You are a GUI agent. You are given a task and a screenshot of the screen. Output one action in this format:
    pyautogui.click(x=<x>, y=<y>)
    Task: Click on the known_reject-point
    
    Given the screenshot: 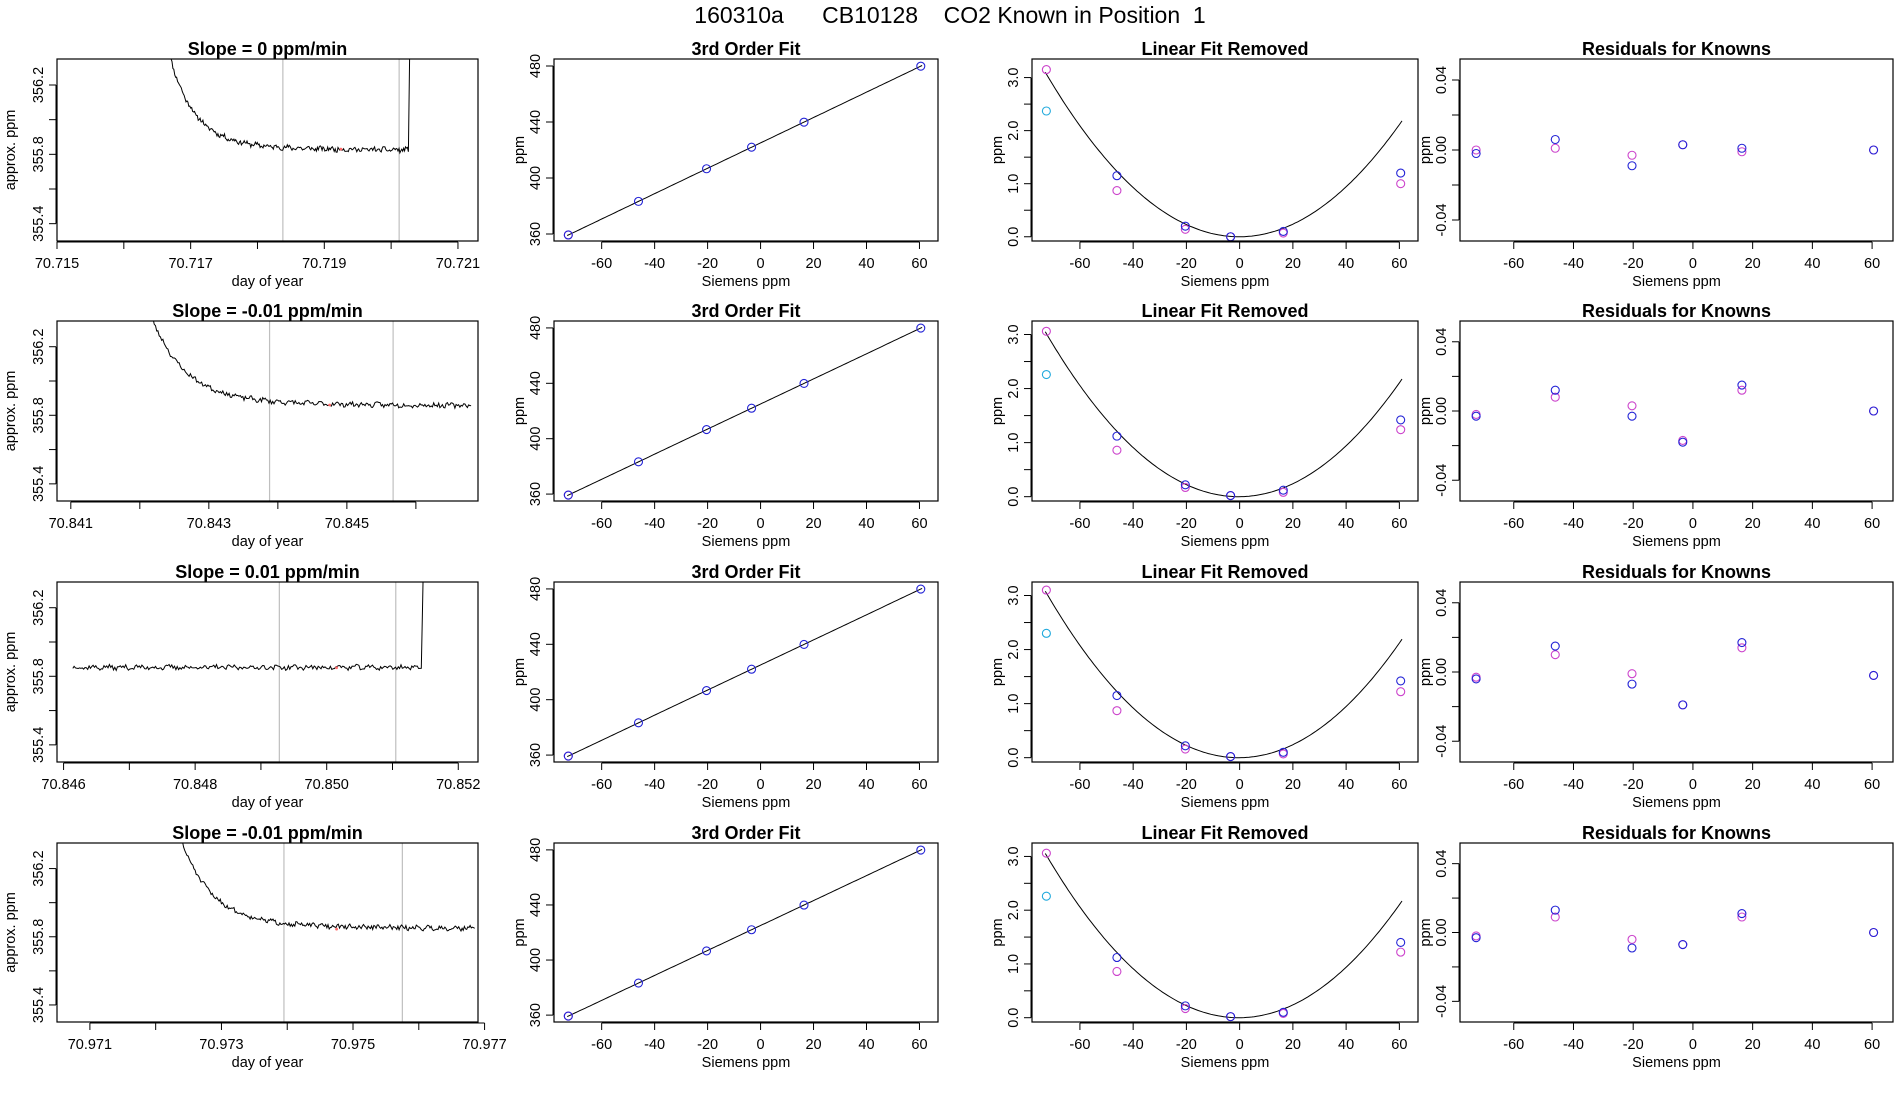 What is the action you would take?
    pyautogui.click(x=1046, y=633)
    